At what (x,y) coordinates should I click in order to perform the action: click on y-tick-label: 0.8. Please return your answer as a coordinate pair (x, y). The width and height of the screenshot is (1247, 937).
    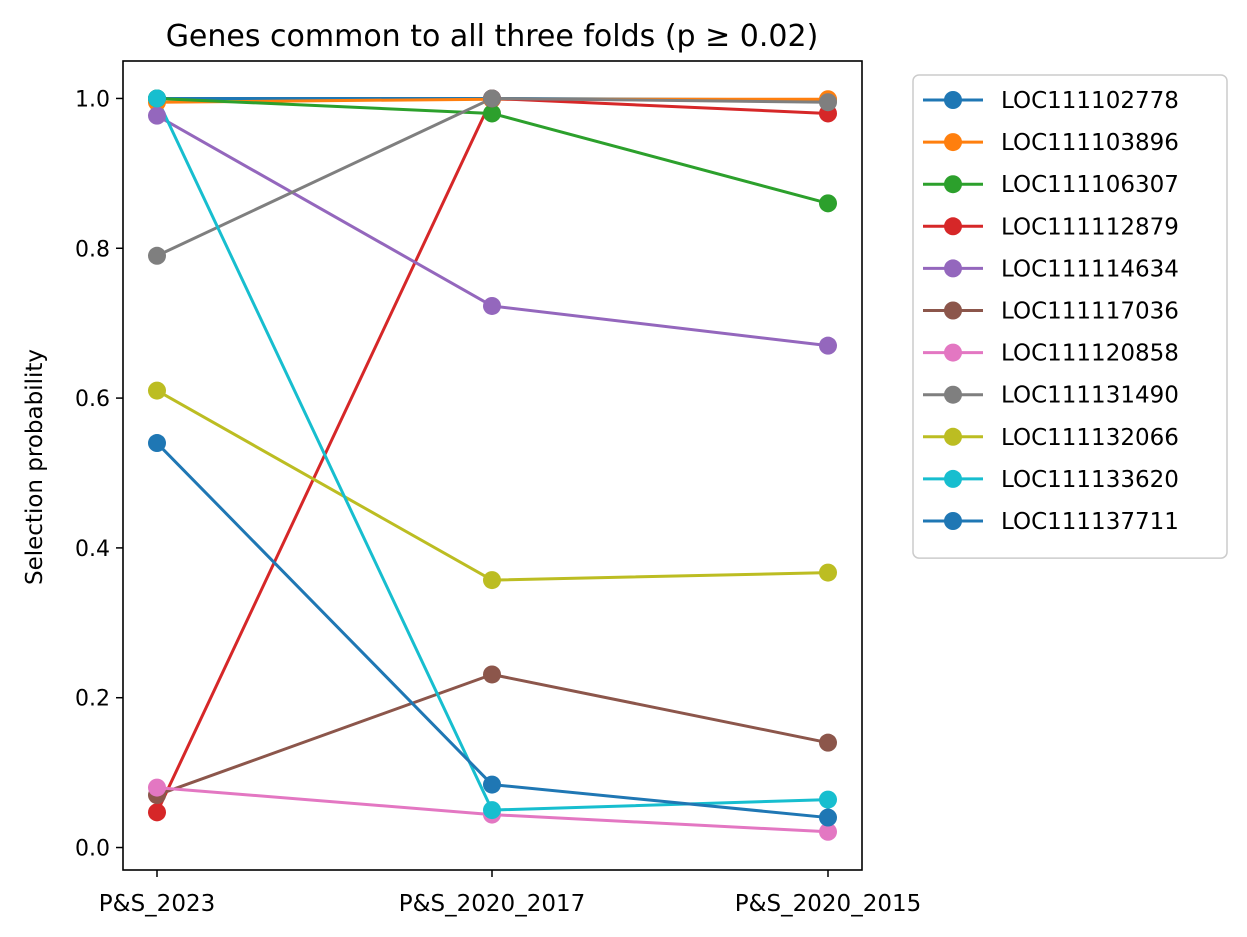
    Looking at the image, I should click on (92, 249).